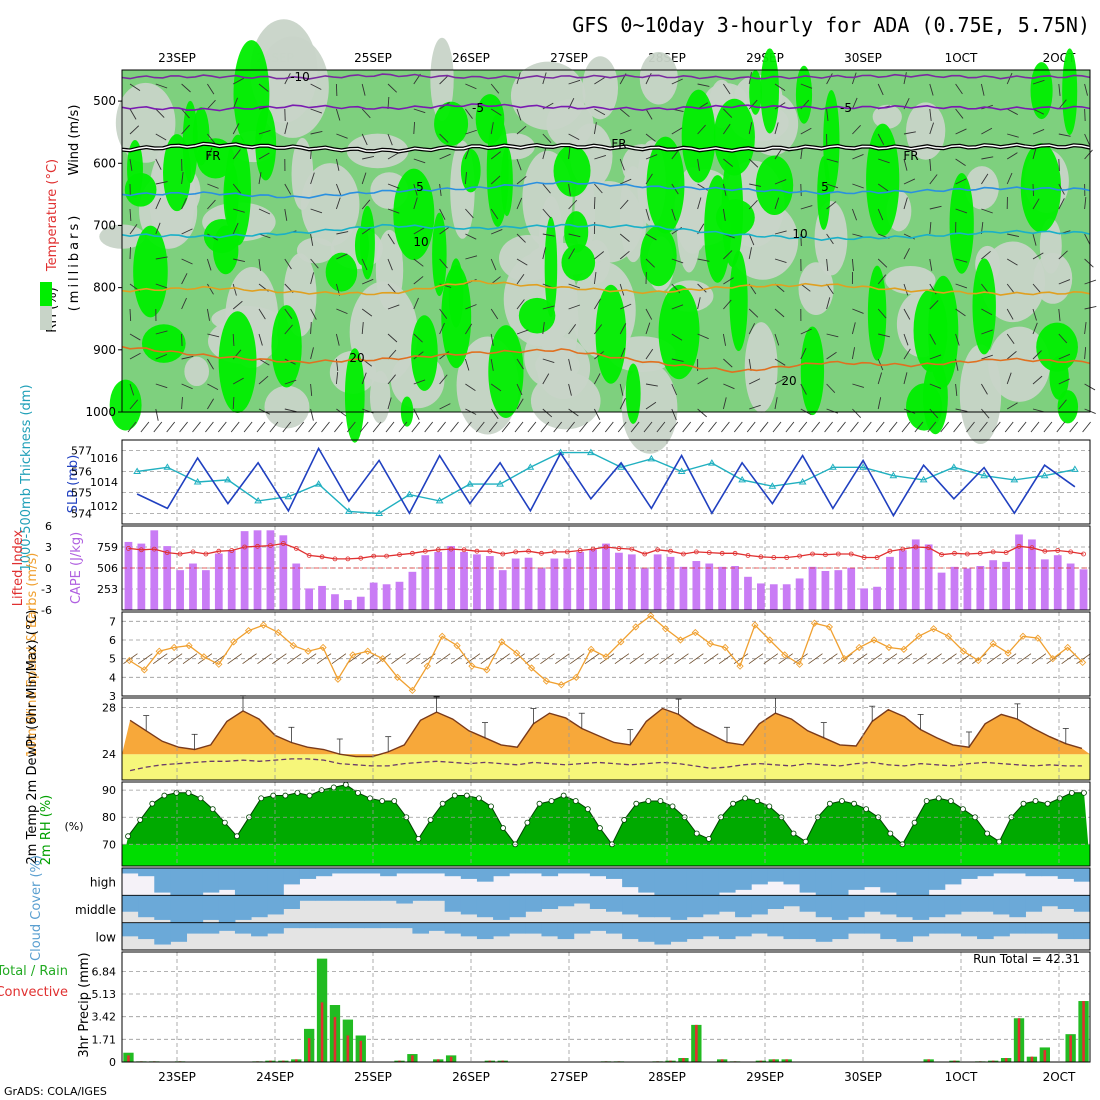 This screenshot has width=1100, height=1100. I want to click on cloud-frame, so click(606, 909).